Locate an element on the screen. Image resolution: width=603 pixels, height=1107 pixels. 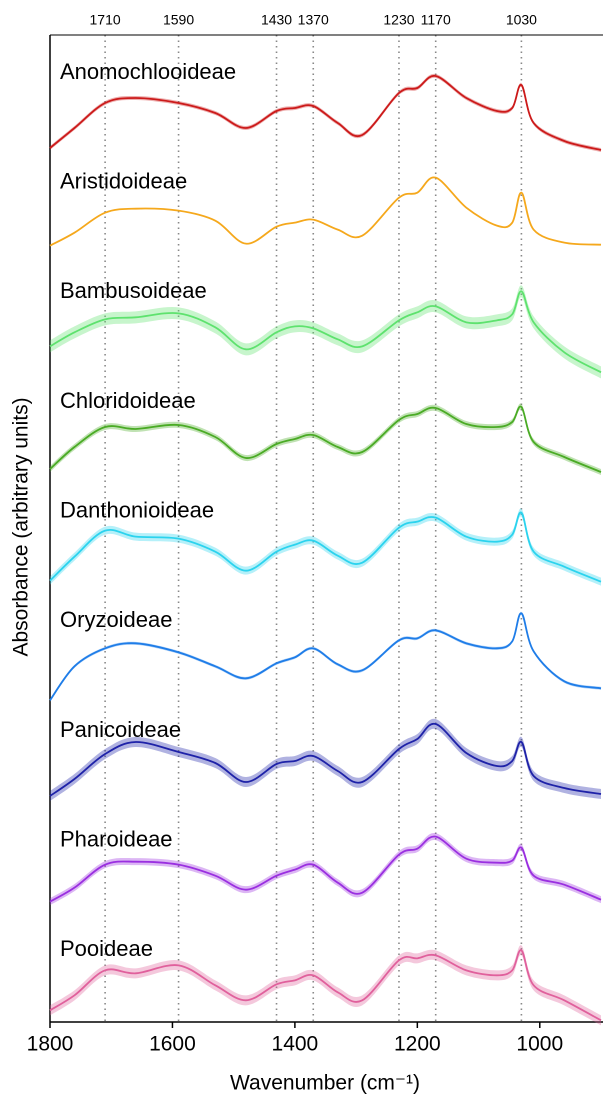
top-tick-label: 1710 is located at coordinates (105, 20).